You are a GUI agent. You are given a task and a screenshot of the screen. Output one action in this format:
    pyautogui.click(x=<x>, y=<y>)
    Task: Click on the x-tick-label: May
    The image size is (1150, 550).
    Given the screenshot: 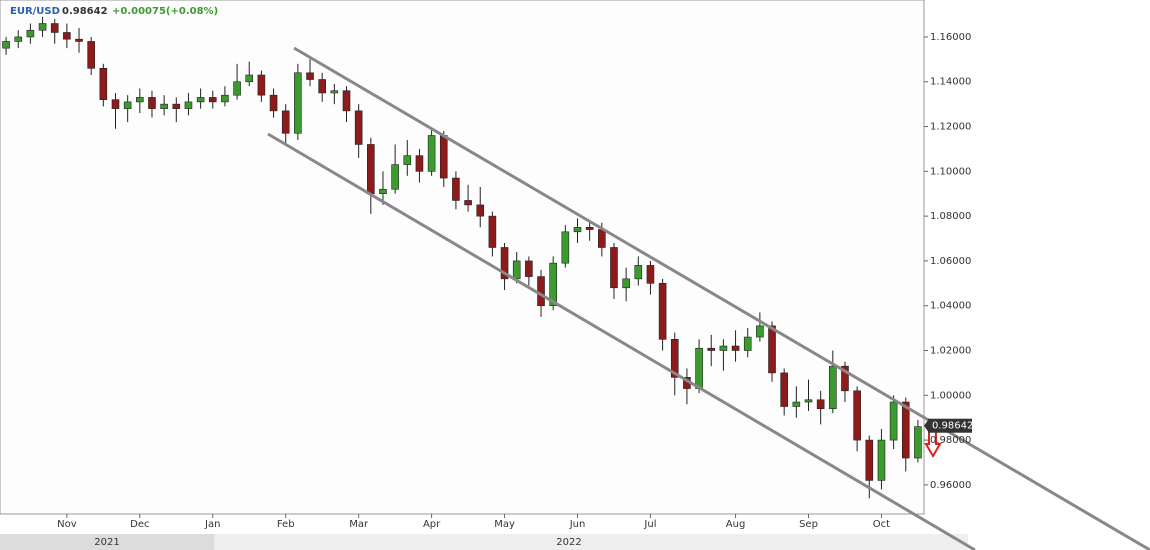 What is the action you would take?
    pyautogui.click(x=504, y=524)
    